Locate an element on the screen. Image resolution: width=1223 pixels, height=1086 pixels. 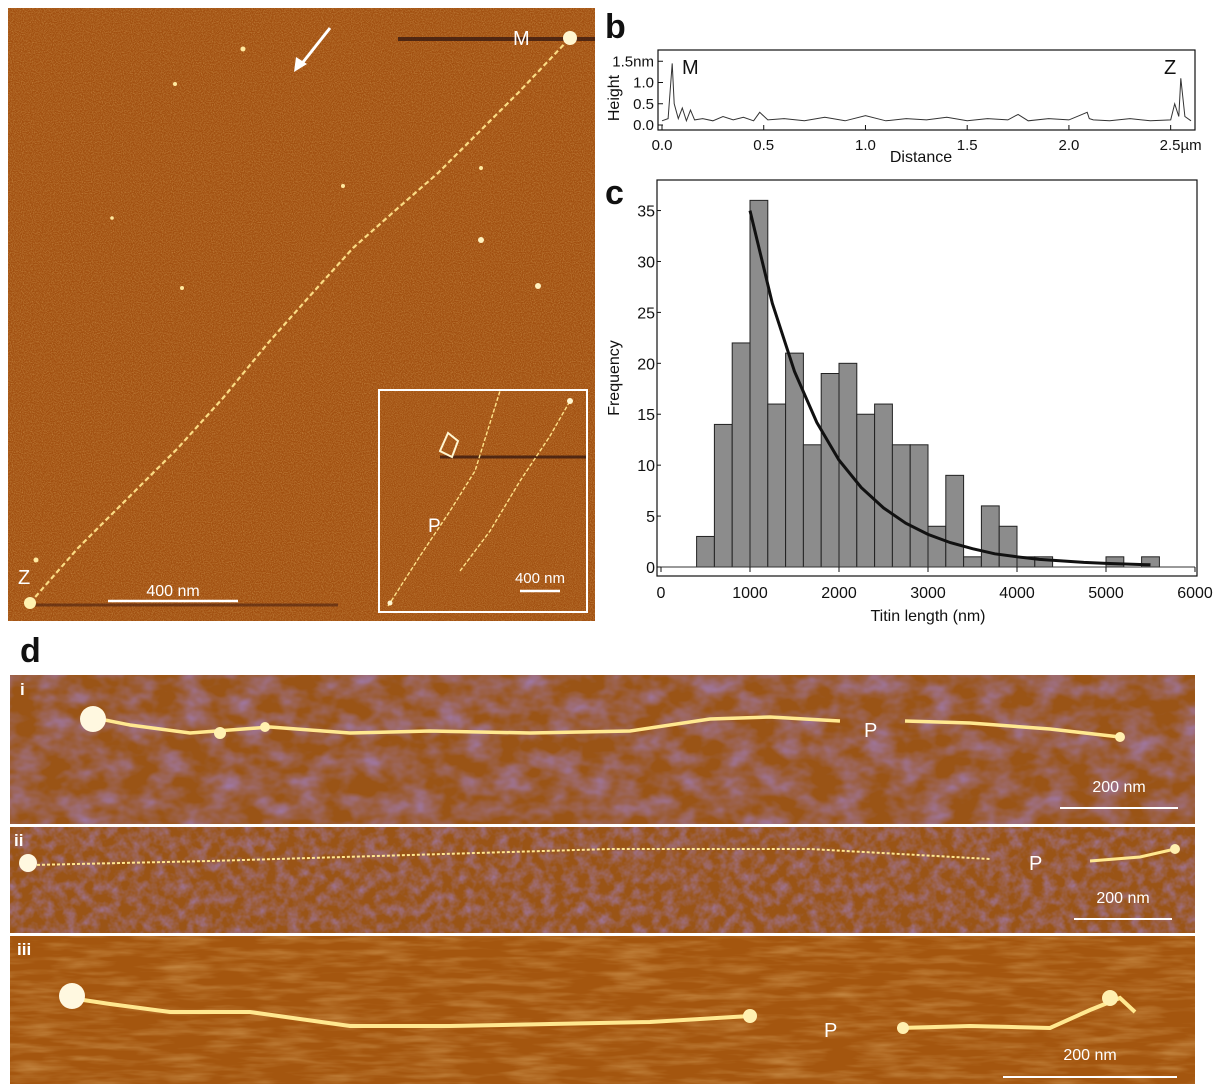
row-label-iii: iii is located at coordinates (24, 949).